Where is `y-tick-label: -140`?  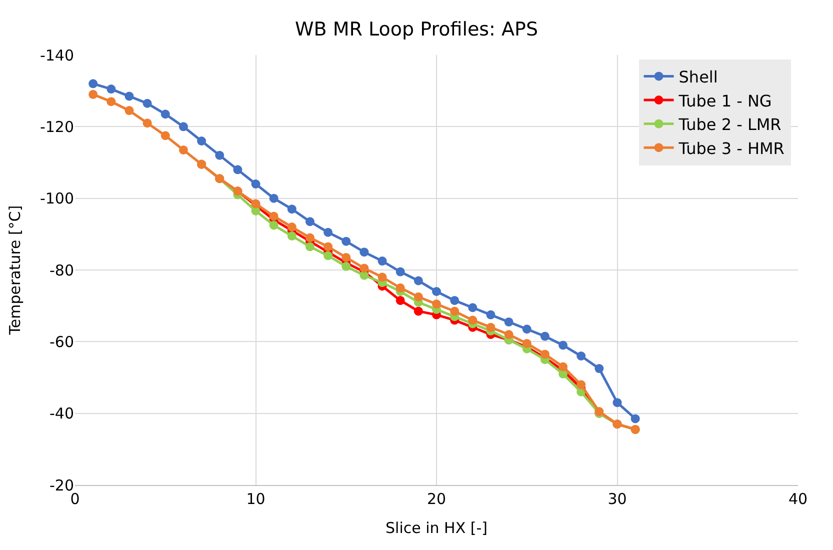 y-tick-label: -140 is located at coordinates (57, 55).